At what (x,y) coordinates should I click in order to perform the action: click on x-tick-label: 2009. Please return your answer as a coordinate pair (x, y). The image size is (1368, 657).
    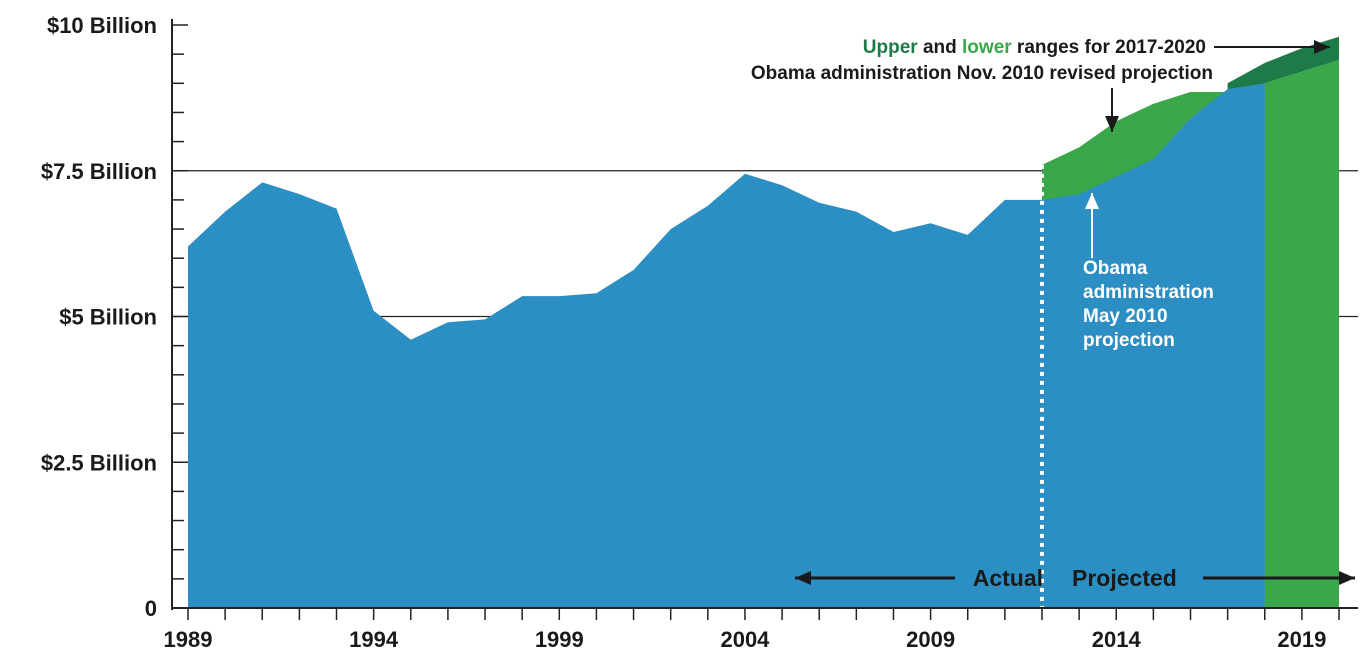
    Looking at the image, I should click on (930, 639).